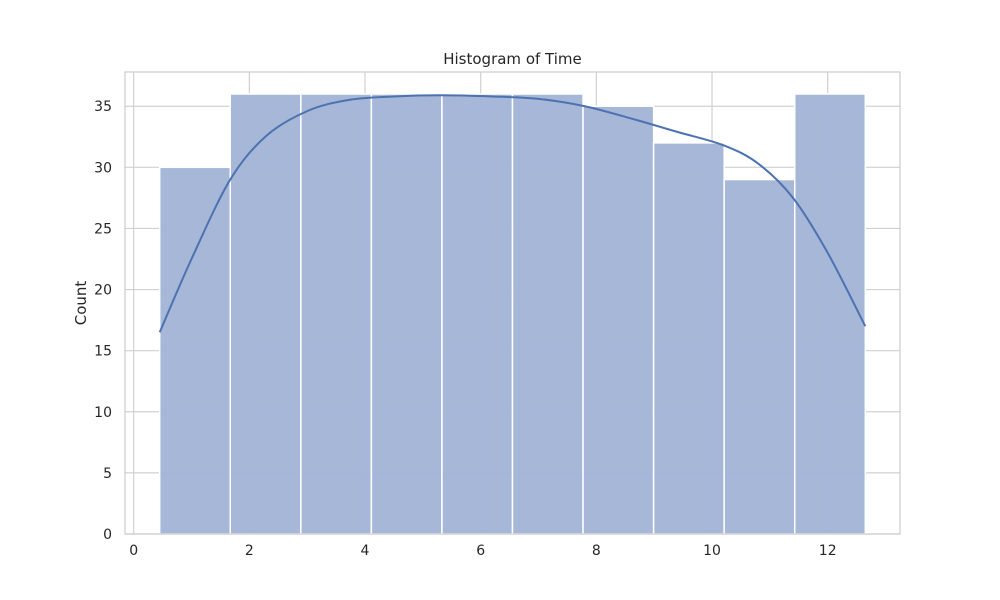 The width and height of the screenshot is (1000, 600). I want to click on y-tick-label: 35, so click(103, 107).